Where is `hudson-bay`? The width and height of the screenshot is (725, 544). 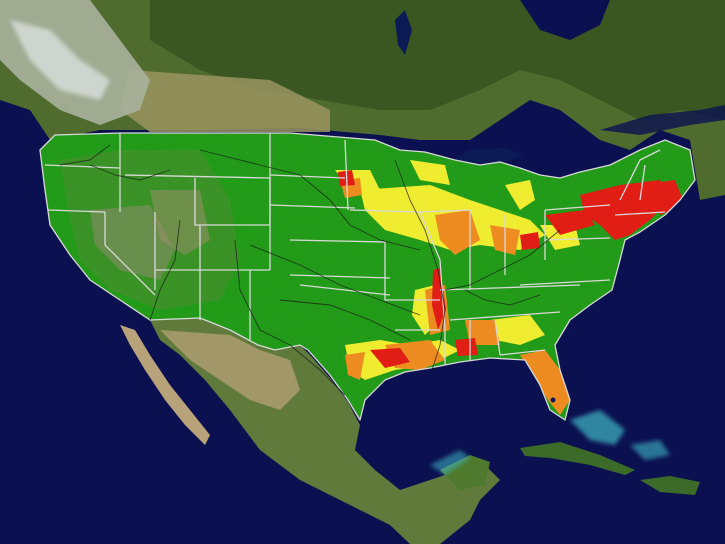 hudson-bay is located at coordinates (565, 20).